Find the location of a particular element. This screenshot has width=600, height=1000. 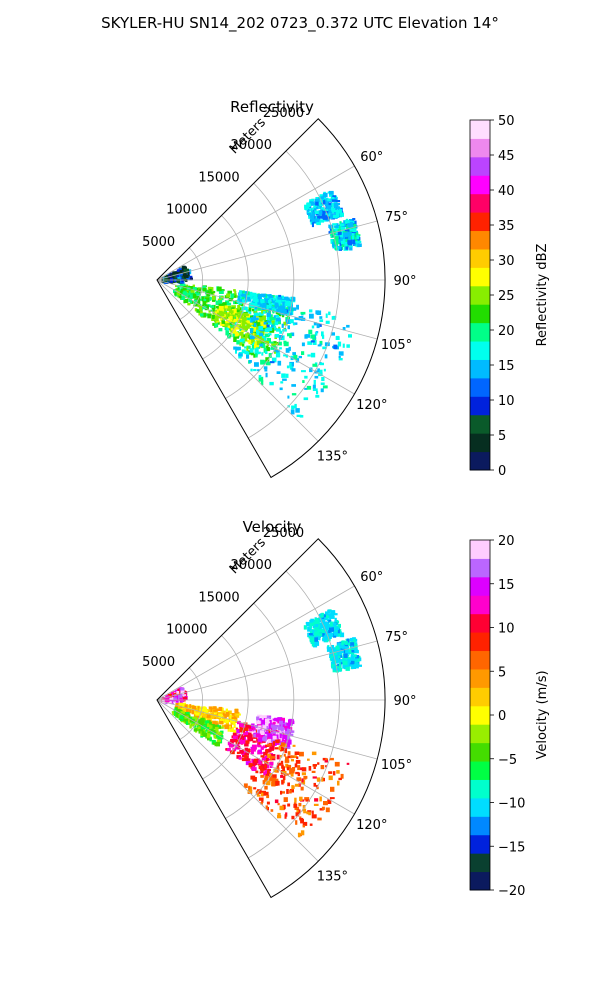

colorbar-tick-label: 5 is located at coordinates (502, 672).